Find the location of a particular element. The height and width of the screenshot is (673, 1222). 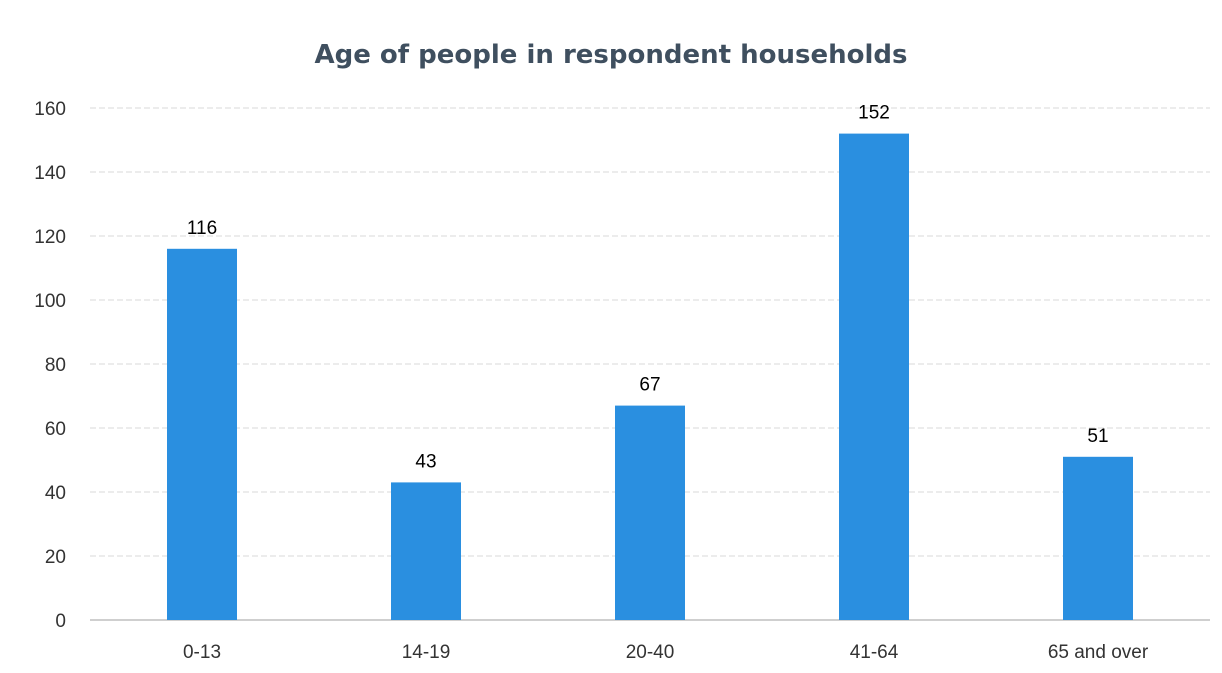

chart-title: Age of people in respondent households is located at coordinates (611, 55).